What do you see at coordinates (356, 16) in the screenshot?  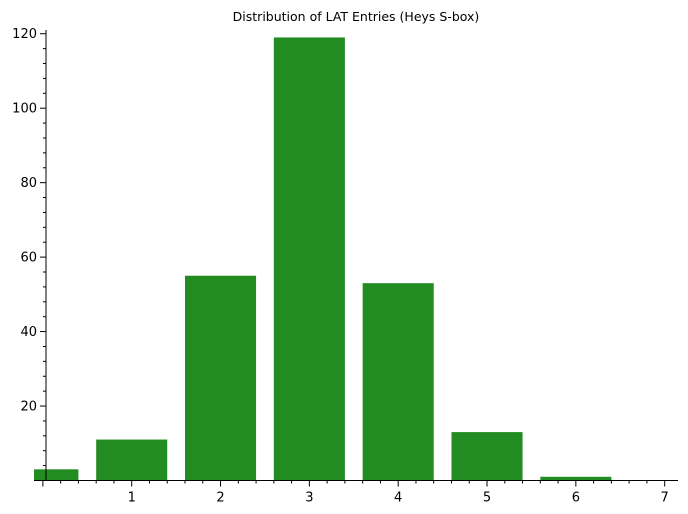 I see `chart-title: Distribution of LAT Entries (Heys S-box)` at bounding box center [356, 16].